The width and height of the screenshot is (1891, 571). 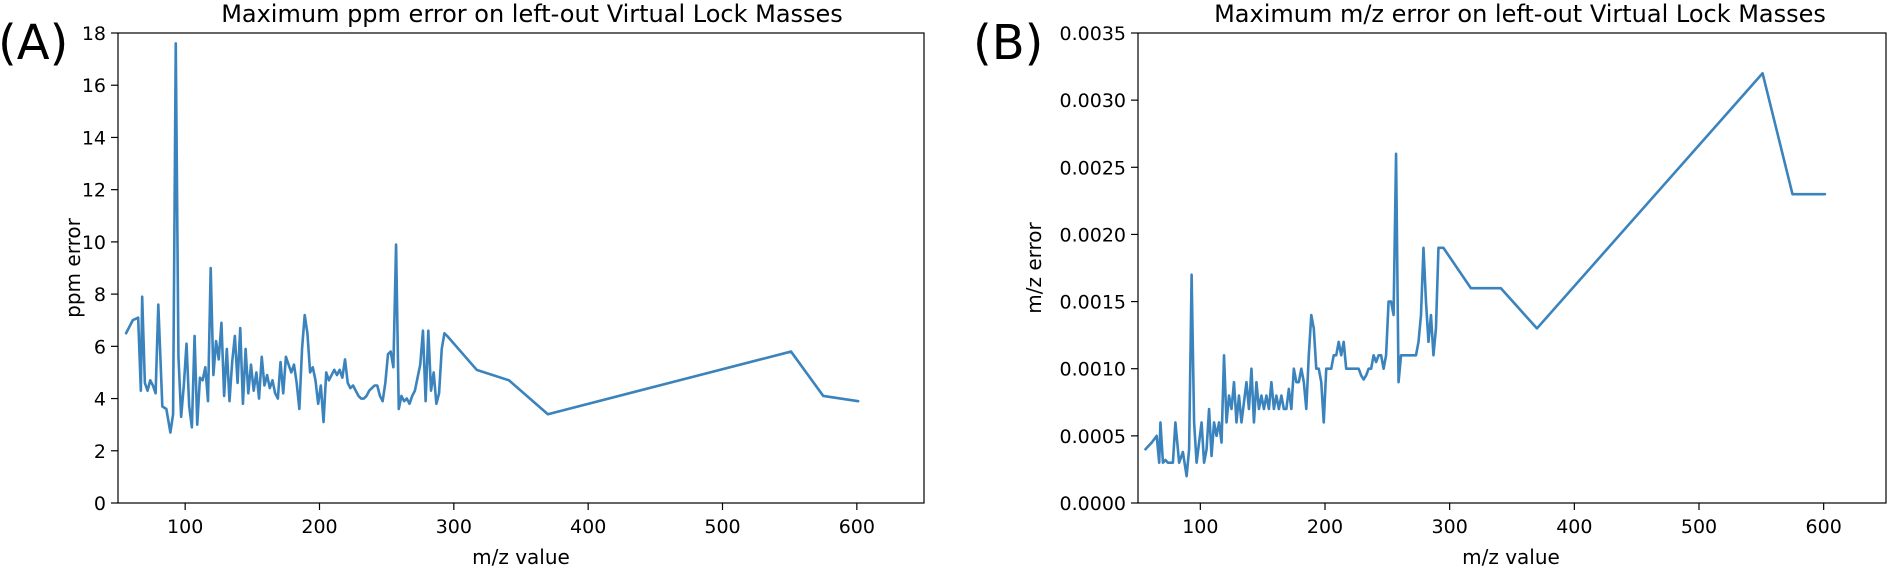 What do you see at coordinates (1093, 437) in the screenshot?
I see `y-tick-label: 0.0005` at bounding box center [1093, 437].